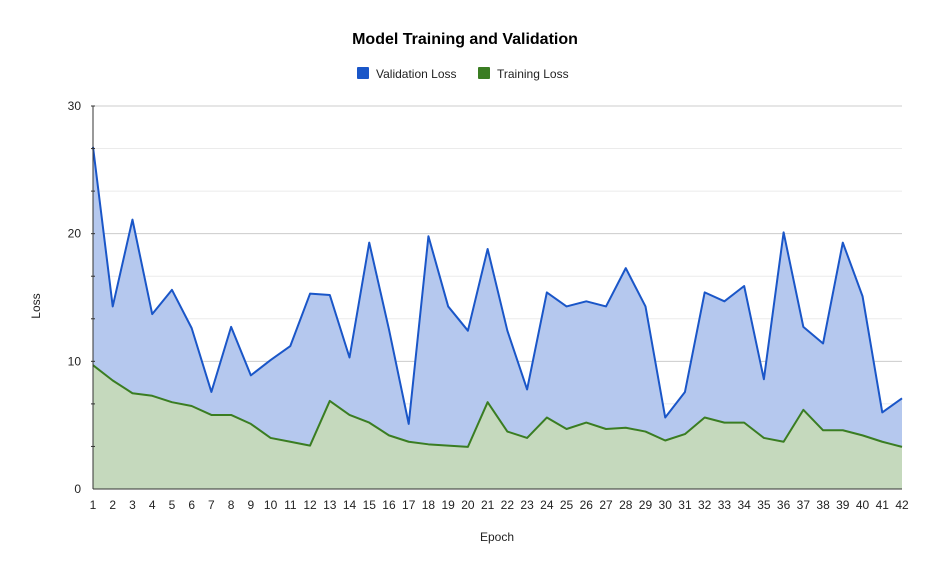  Describe the element at coordinates (191, 505) in the screenshot. I see `x-tick-label: 6` at that location.